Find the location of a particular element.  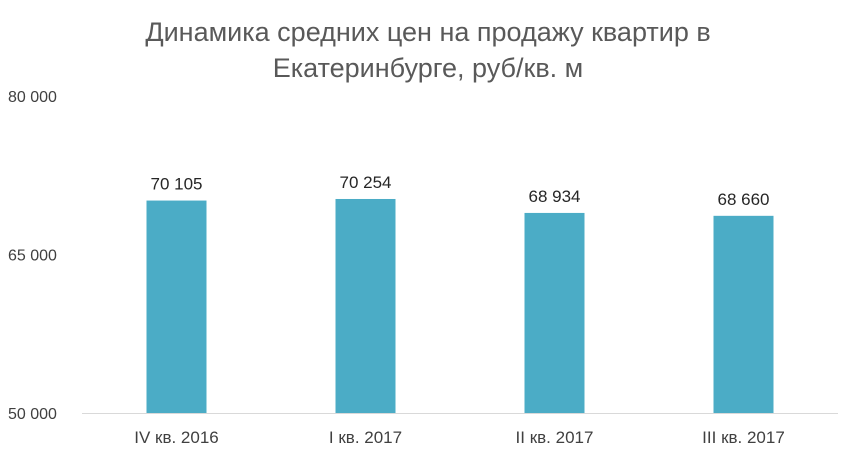

data-label: 70 105 is located at coordinates (177, 184).